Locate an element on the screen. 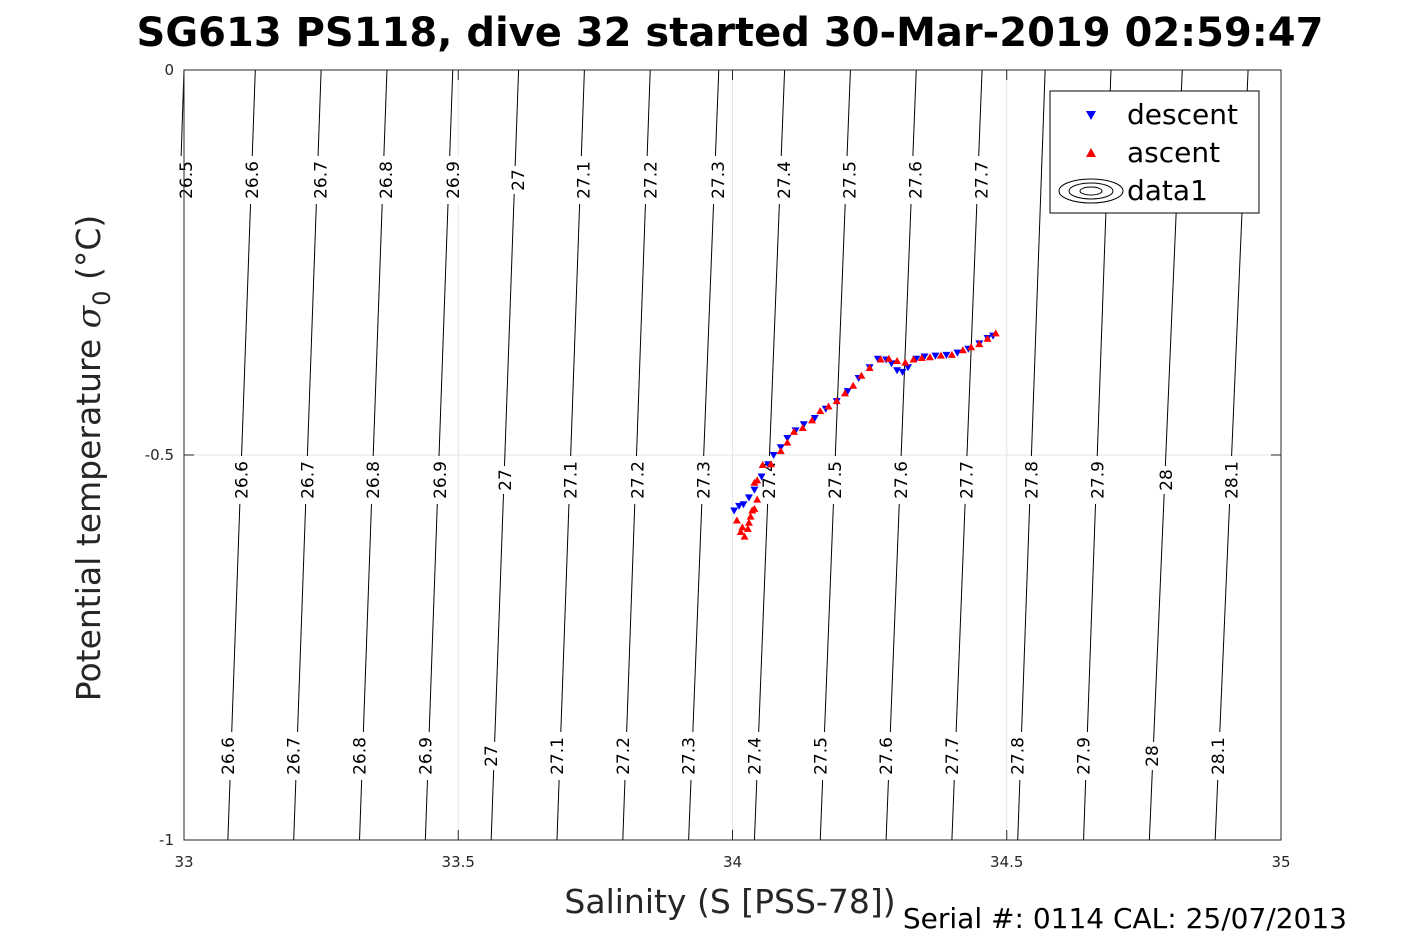  contour-label-group-10: 27.5 is located at coordinates (850, 180).